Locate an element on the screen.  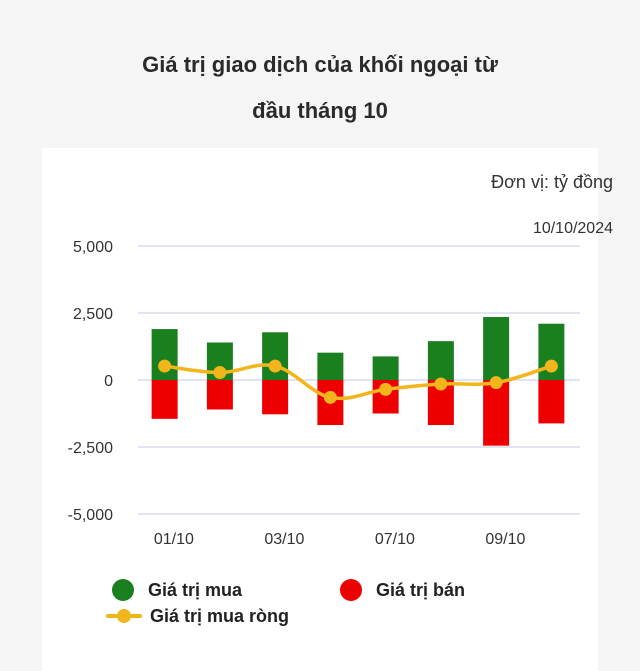
legend-item-buy: Giá trị mua is located at coordinates (177, 590).